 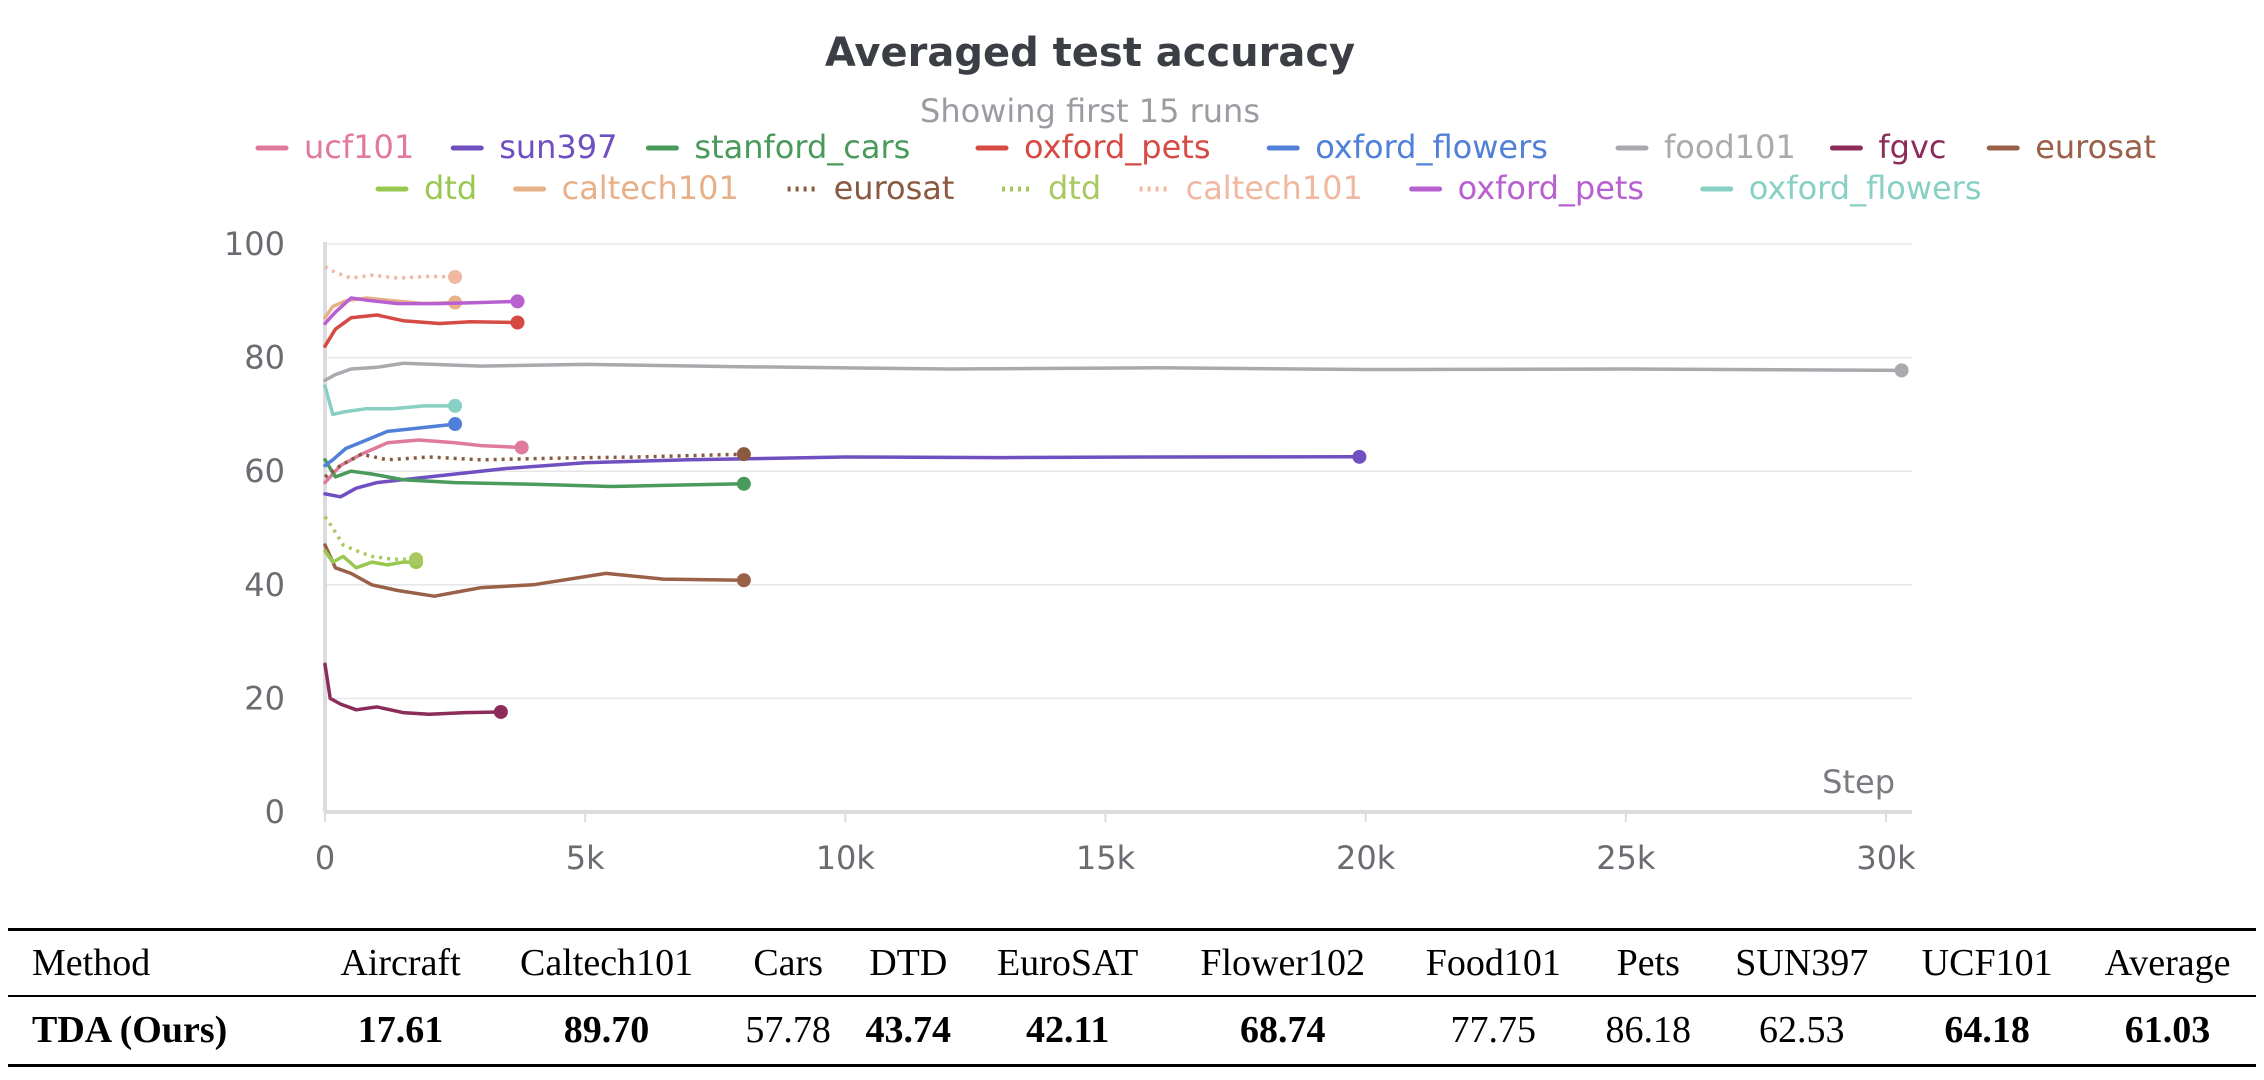 I want to click on legend-item-ucf101: ucf101, so click(x=334, y=147).